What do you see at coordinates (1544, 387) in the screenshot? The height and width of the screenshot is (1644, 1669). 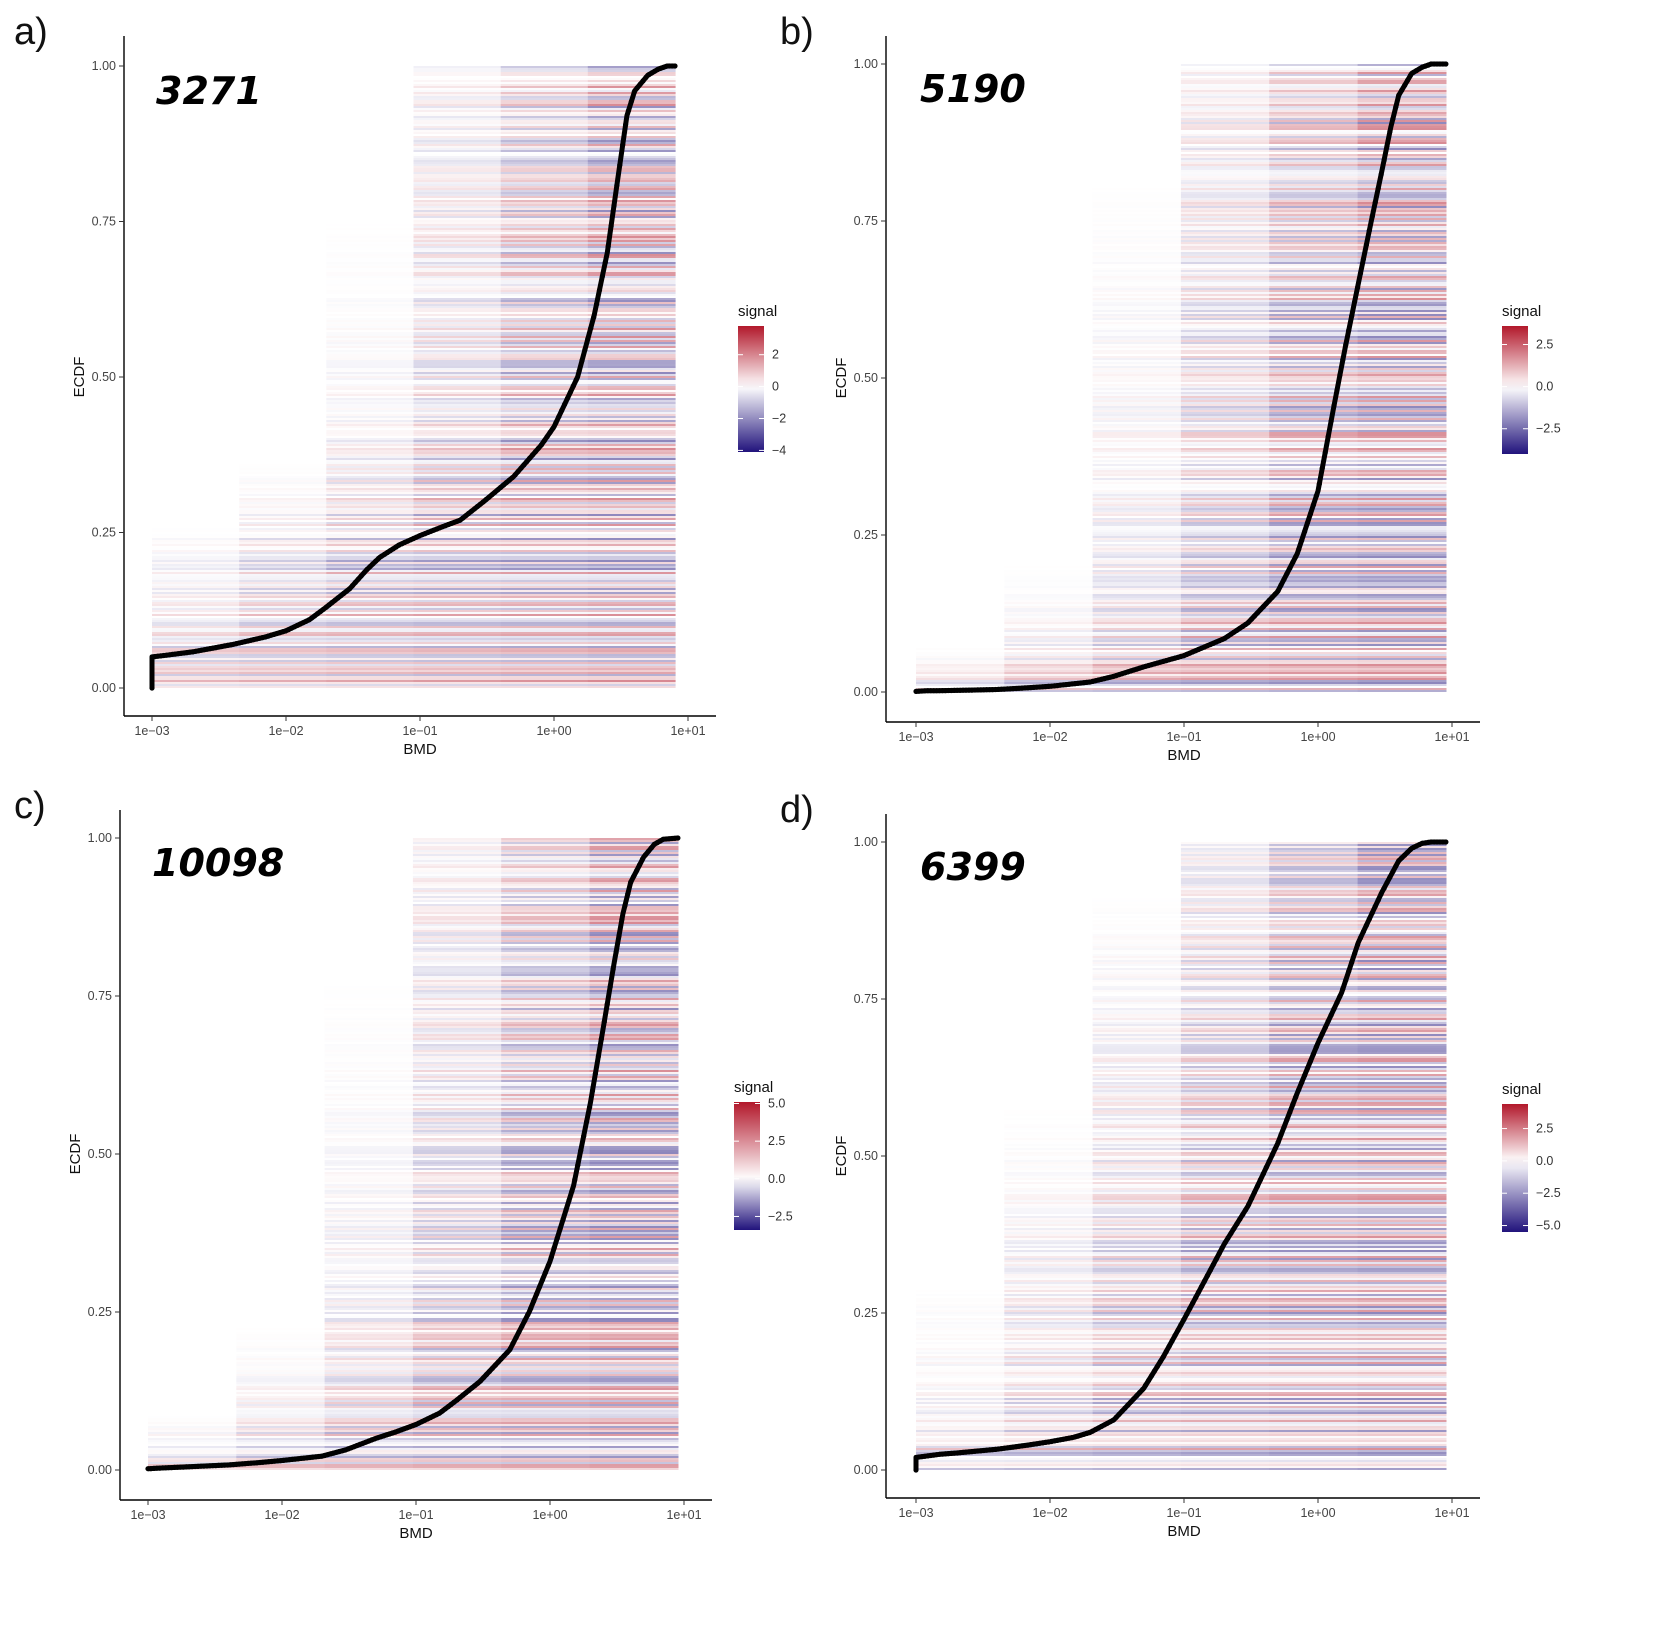 I see `legend-tick-label: 0.0` at bounding box center [1544, 387].